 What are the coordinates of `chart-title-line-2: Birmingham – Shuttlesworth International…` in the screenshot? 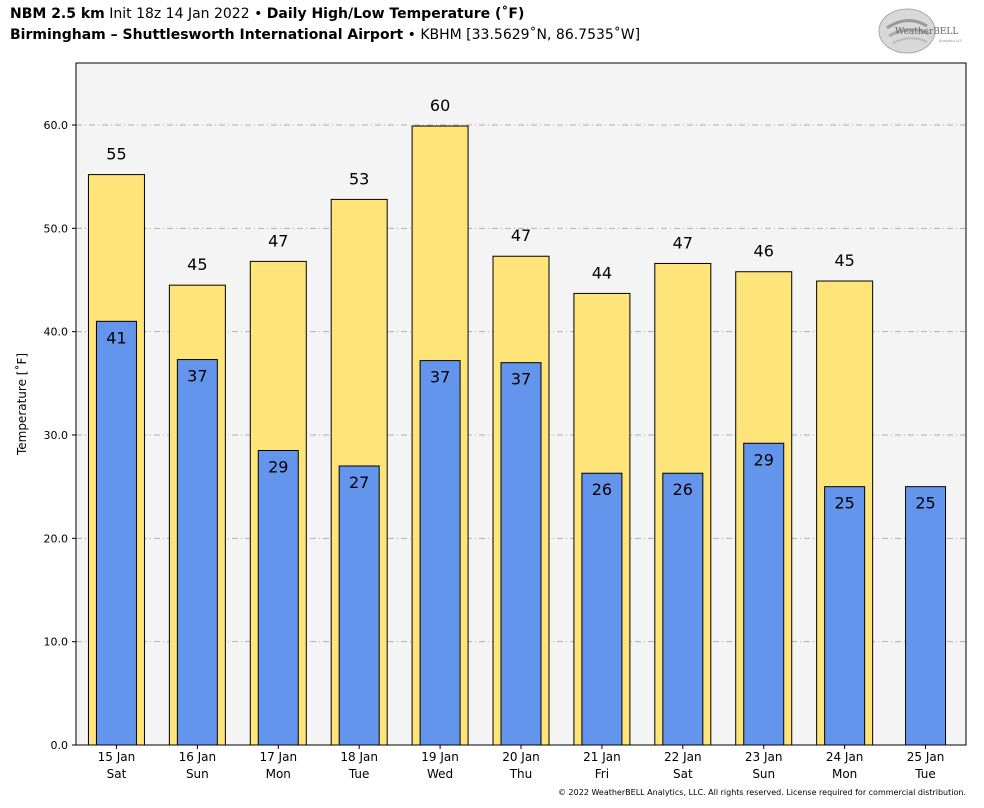 It's located at (325, 35).